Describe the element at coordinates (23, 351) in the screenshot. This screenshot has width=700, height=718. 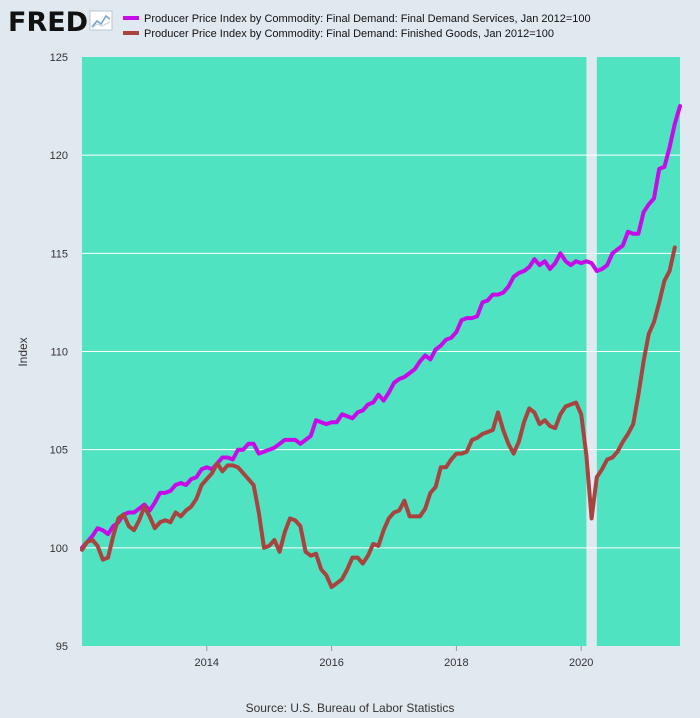
I see `y-axis-title: Index` at that location.